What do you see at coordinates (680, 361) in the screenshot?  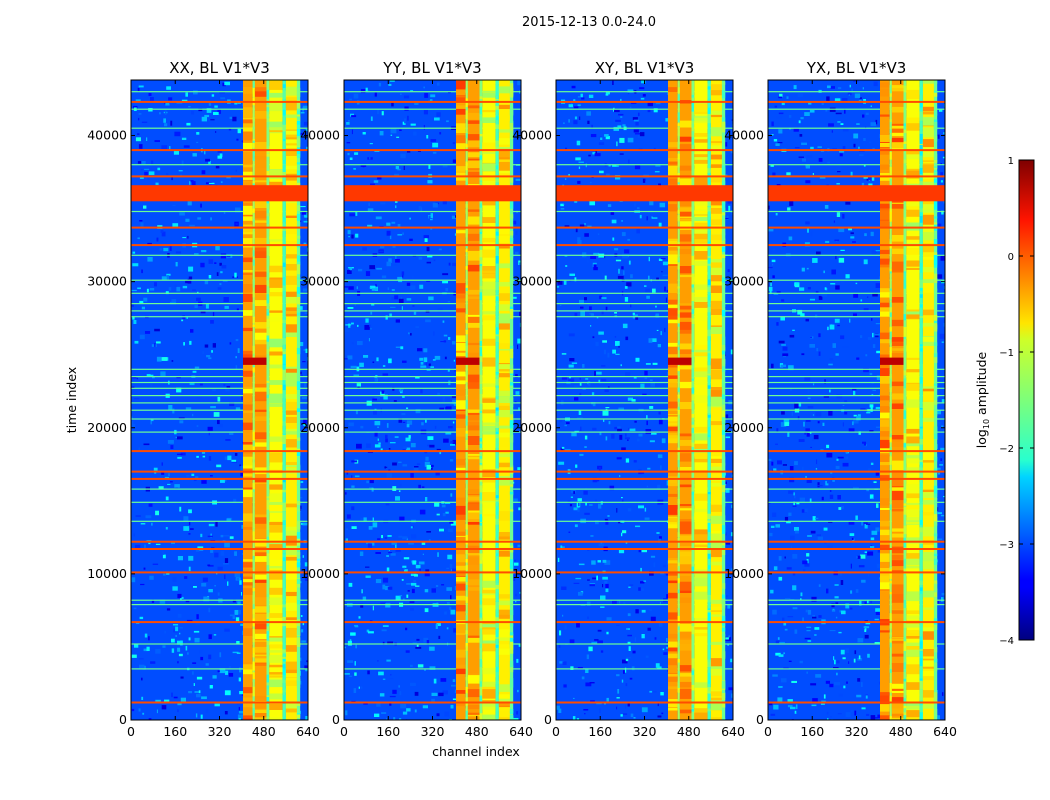 I see `strong-time-band` at bounding box center [680, 361].